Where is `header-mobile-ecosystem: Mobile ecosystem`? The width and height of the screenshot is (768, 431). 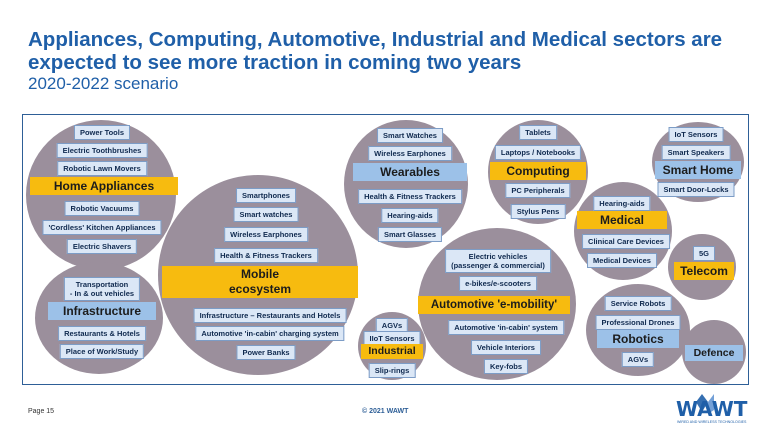
header-mobile-ecosystem: Mobile ecosystem is located at coordinates (260, 282).